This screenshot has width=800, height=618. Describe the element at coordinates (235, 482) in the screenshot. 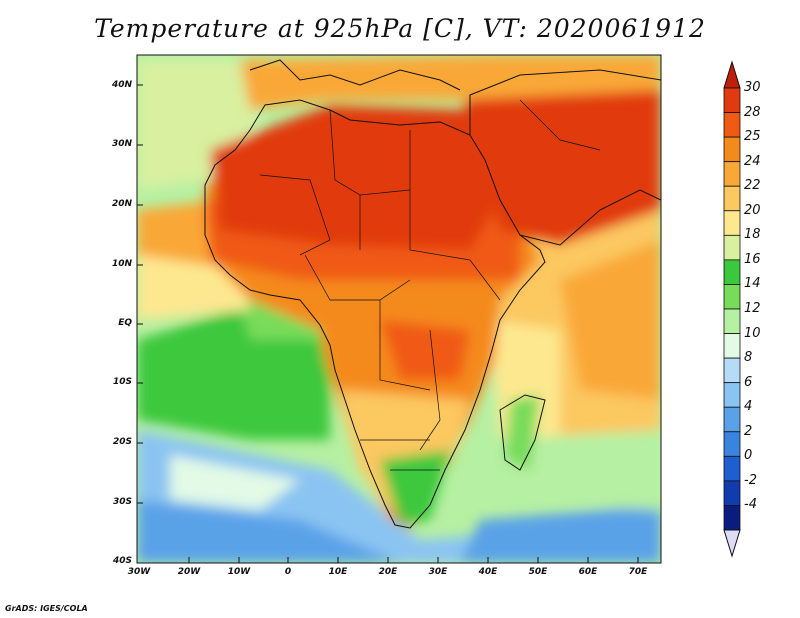

I see `southern-ocean-pale` at that location.